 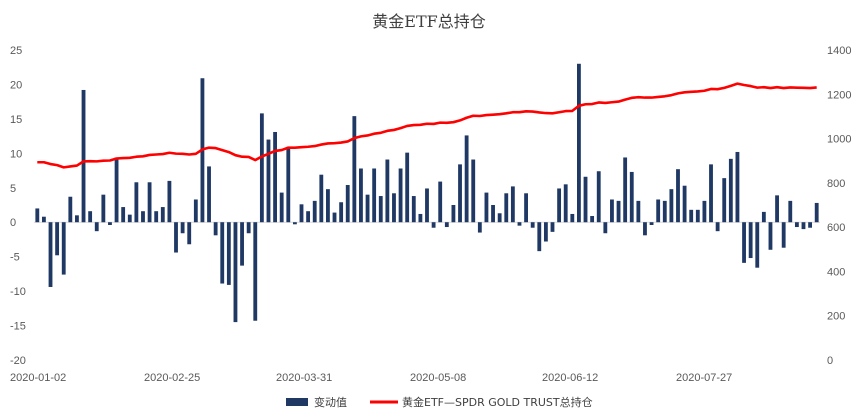 What do you see at coordinates (18, 327) in the screenshot?
I see `y-left-tick-label: -15` at bounding box center [18, 327].